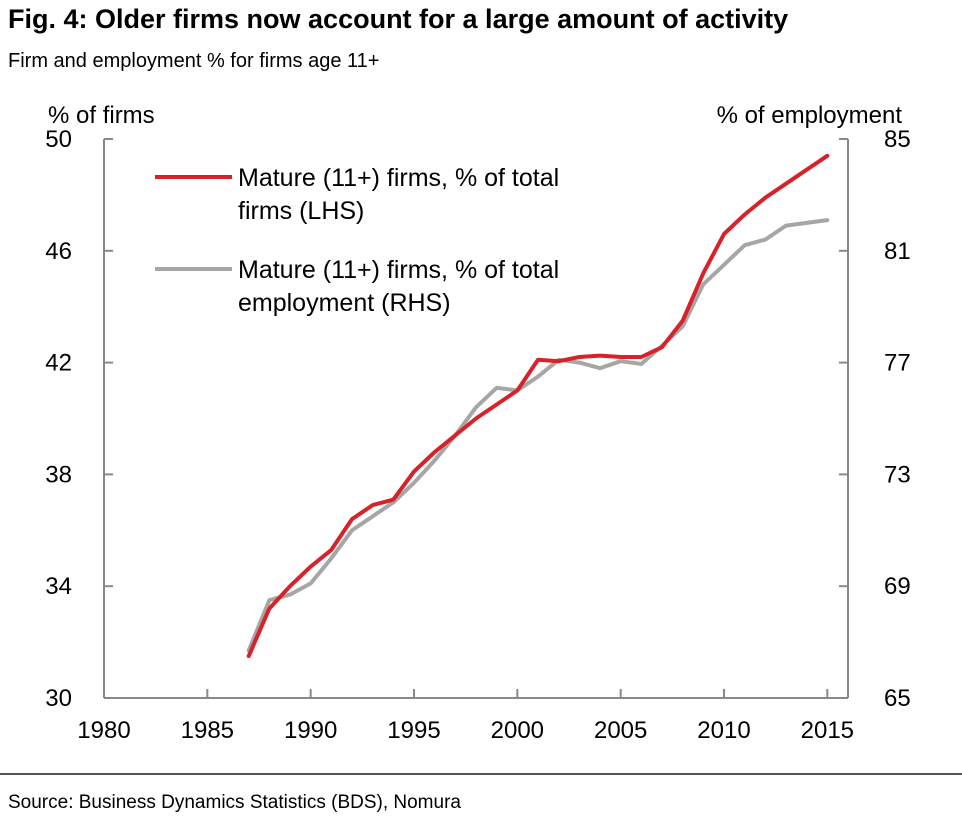 The width and height of the screenshot is (962, 828). Describe the element at coordinates (897, 586) in the screenshot. I see `y-right-tick-label: 69` at that location.